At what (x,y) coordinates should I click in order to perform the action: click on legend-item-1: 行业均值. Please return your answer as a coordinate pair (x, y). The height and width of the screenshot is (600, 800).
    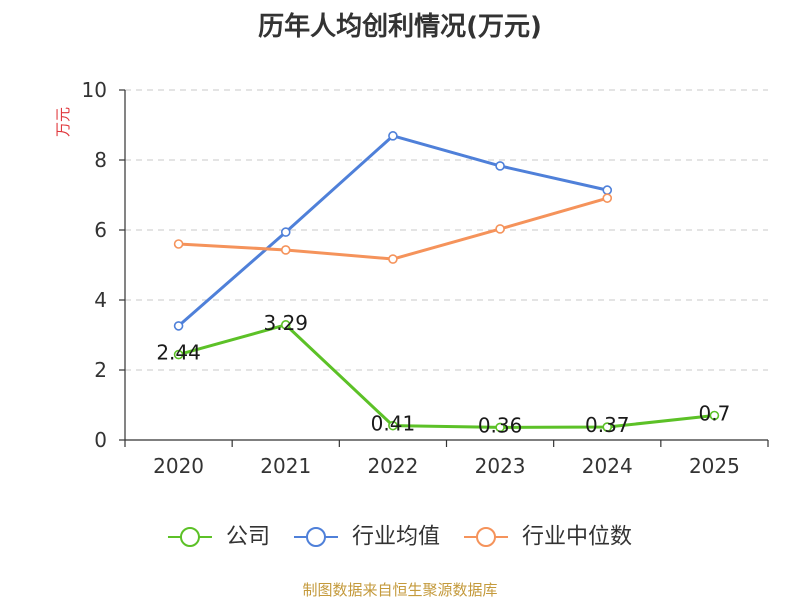
    Looking at the image, I should click on (366, 537).